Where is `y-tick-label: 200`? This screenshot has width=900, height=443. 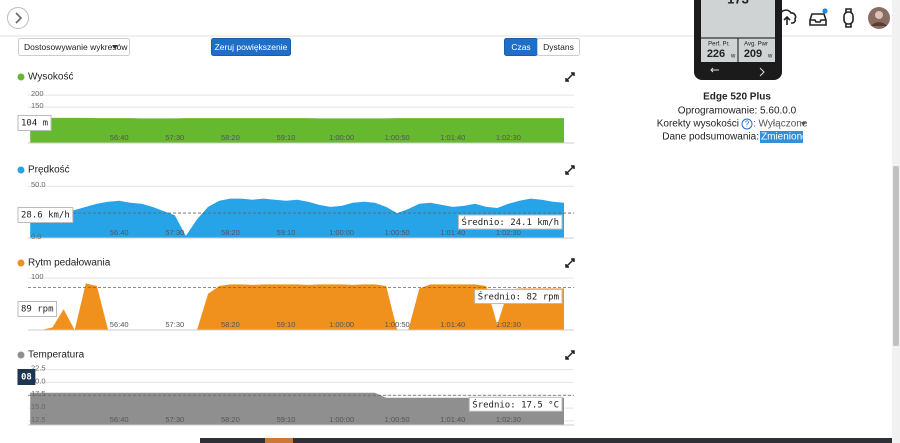 y-tick-label: 200 is located at coordinates (37, 93).